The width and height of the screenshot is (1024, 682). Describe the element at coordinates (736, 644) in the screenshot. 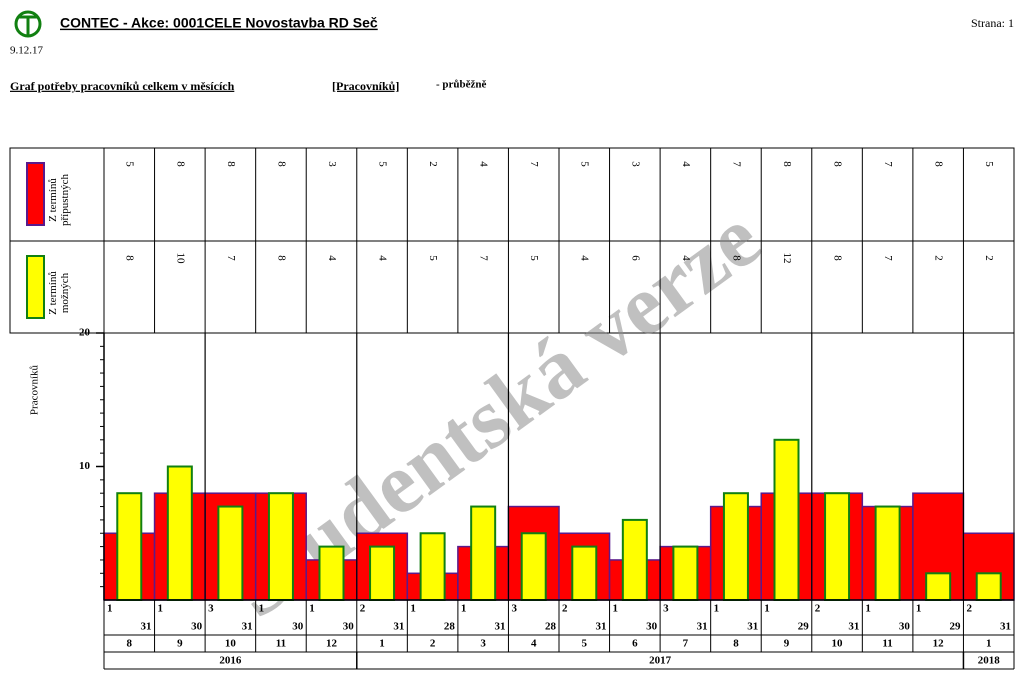

I see `x-tick-label: 8` at that location.